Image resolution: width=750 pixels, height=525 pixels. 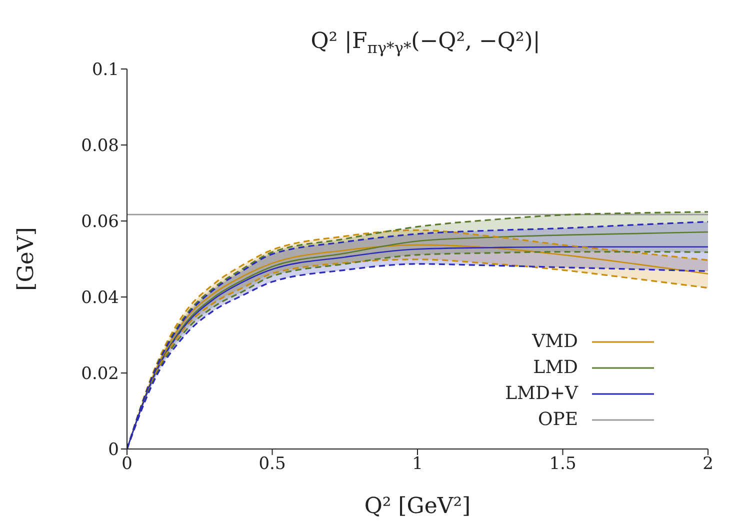 What do you see at coordinates (272, 464) in the screenshot?
I see `x-tick-label: 0.5` at bounding box center [272, 464].